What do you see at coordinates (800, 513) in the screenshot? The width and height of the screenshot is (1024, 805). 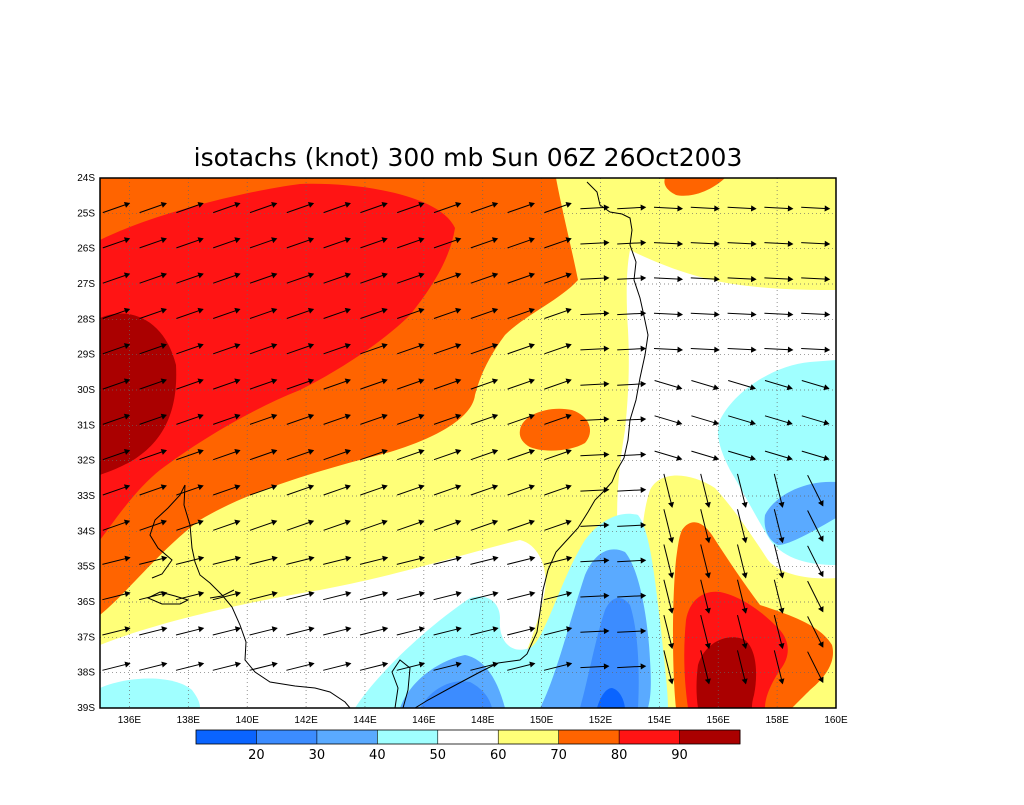 I see `band-30-40-east` at bounding box center [800, 513].